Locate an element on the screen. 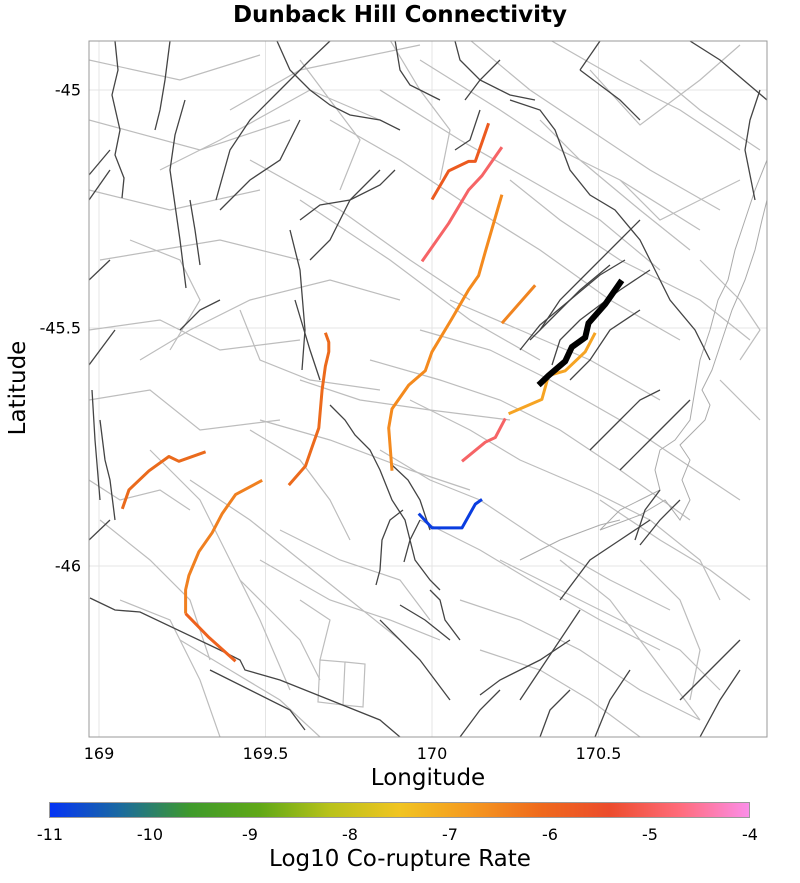  colorbar-label: Log10 Co-rupture Rate is located at coordinates (400, 859).